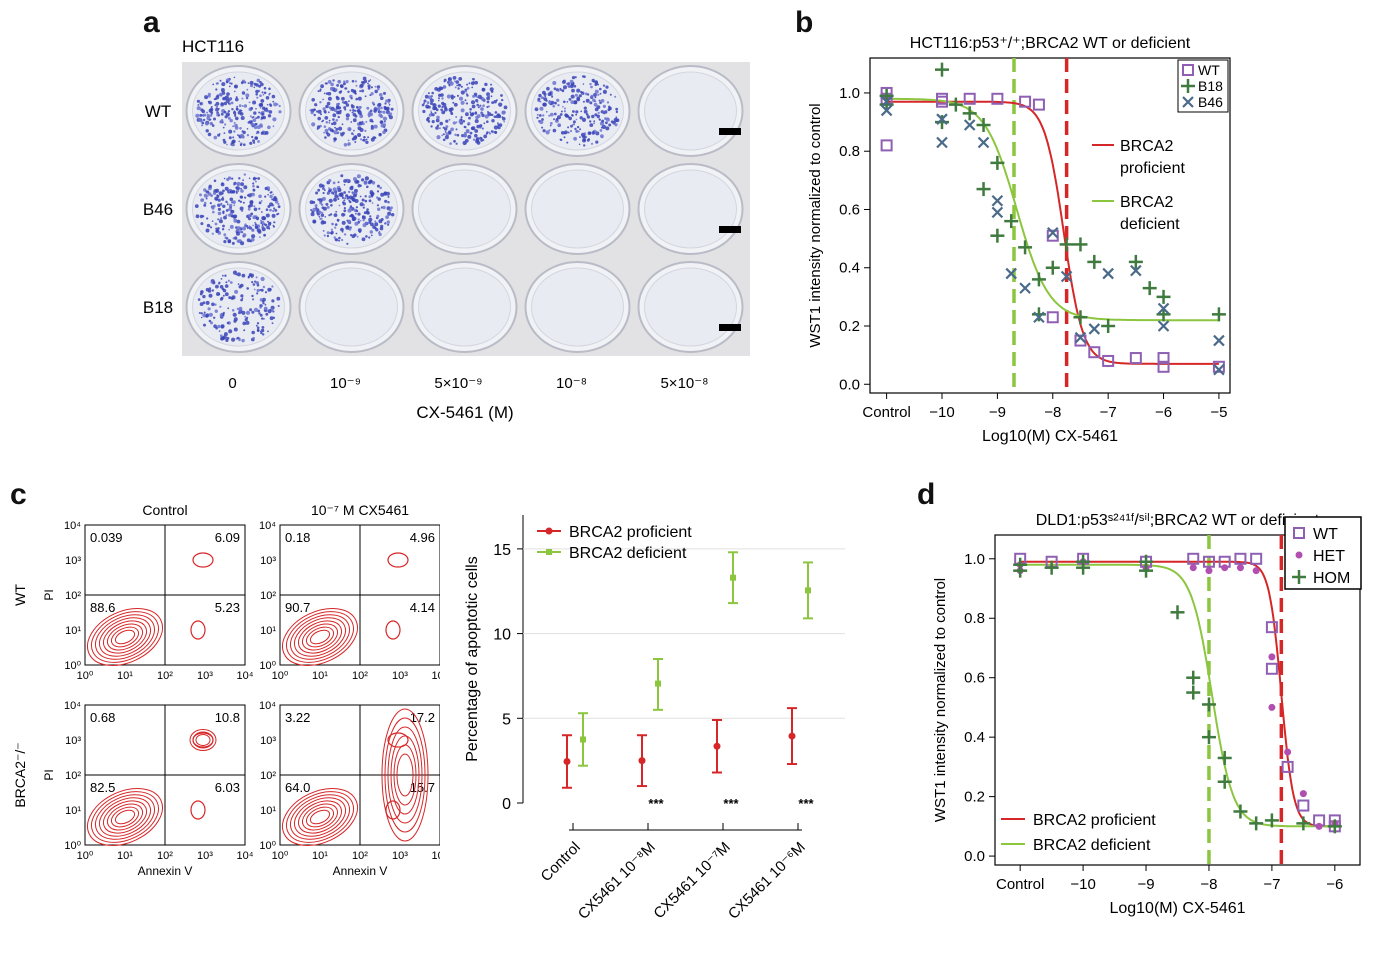  What do you see at coordinates (151, 22) in the screenshot?
I see `panel-label-a: a` at bounding box center [151, 22].